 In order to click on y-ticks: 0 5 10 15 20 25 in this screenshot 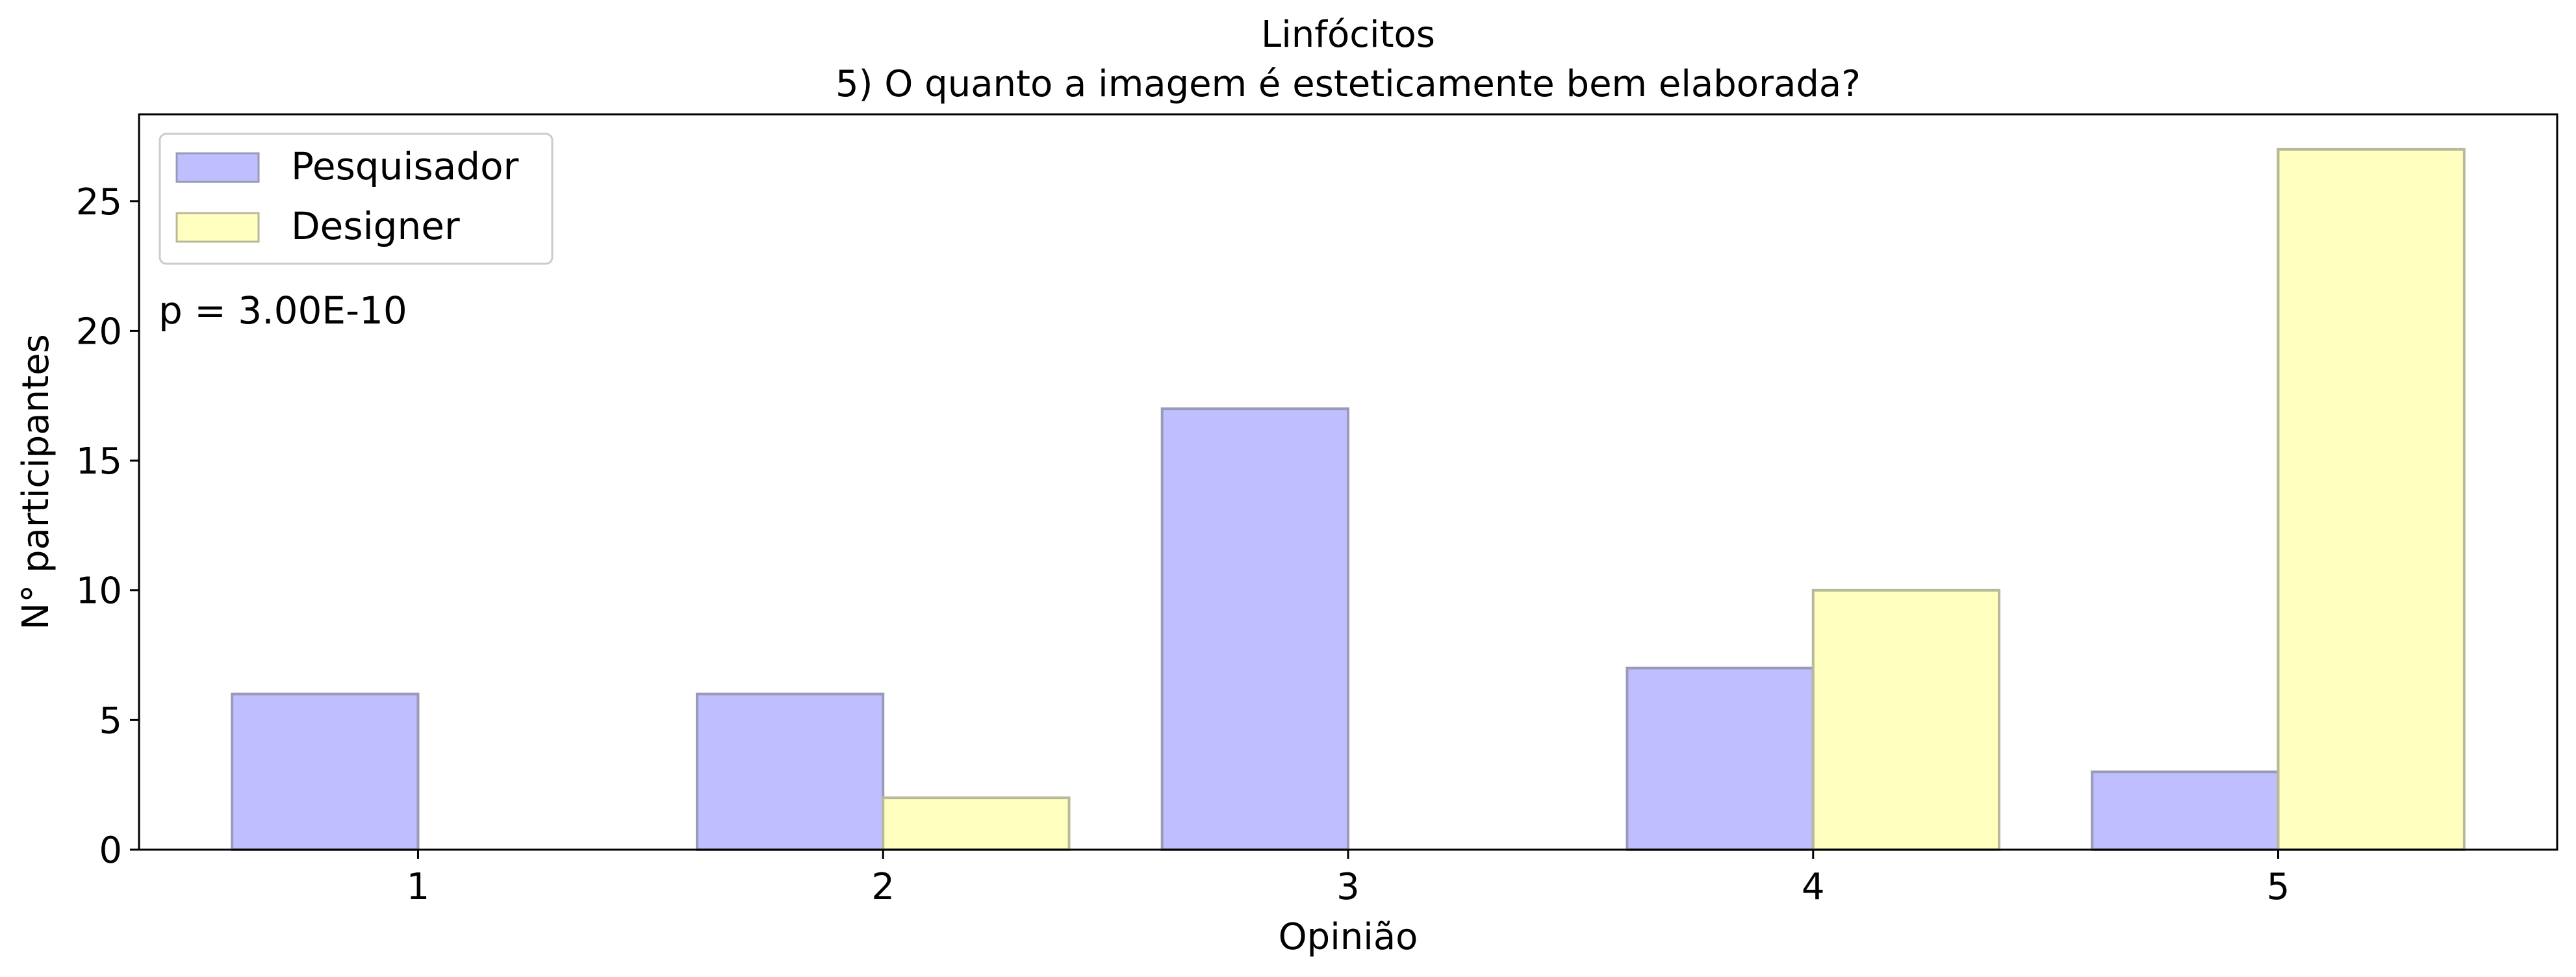, I will do `click(107, 526)`.